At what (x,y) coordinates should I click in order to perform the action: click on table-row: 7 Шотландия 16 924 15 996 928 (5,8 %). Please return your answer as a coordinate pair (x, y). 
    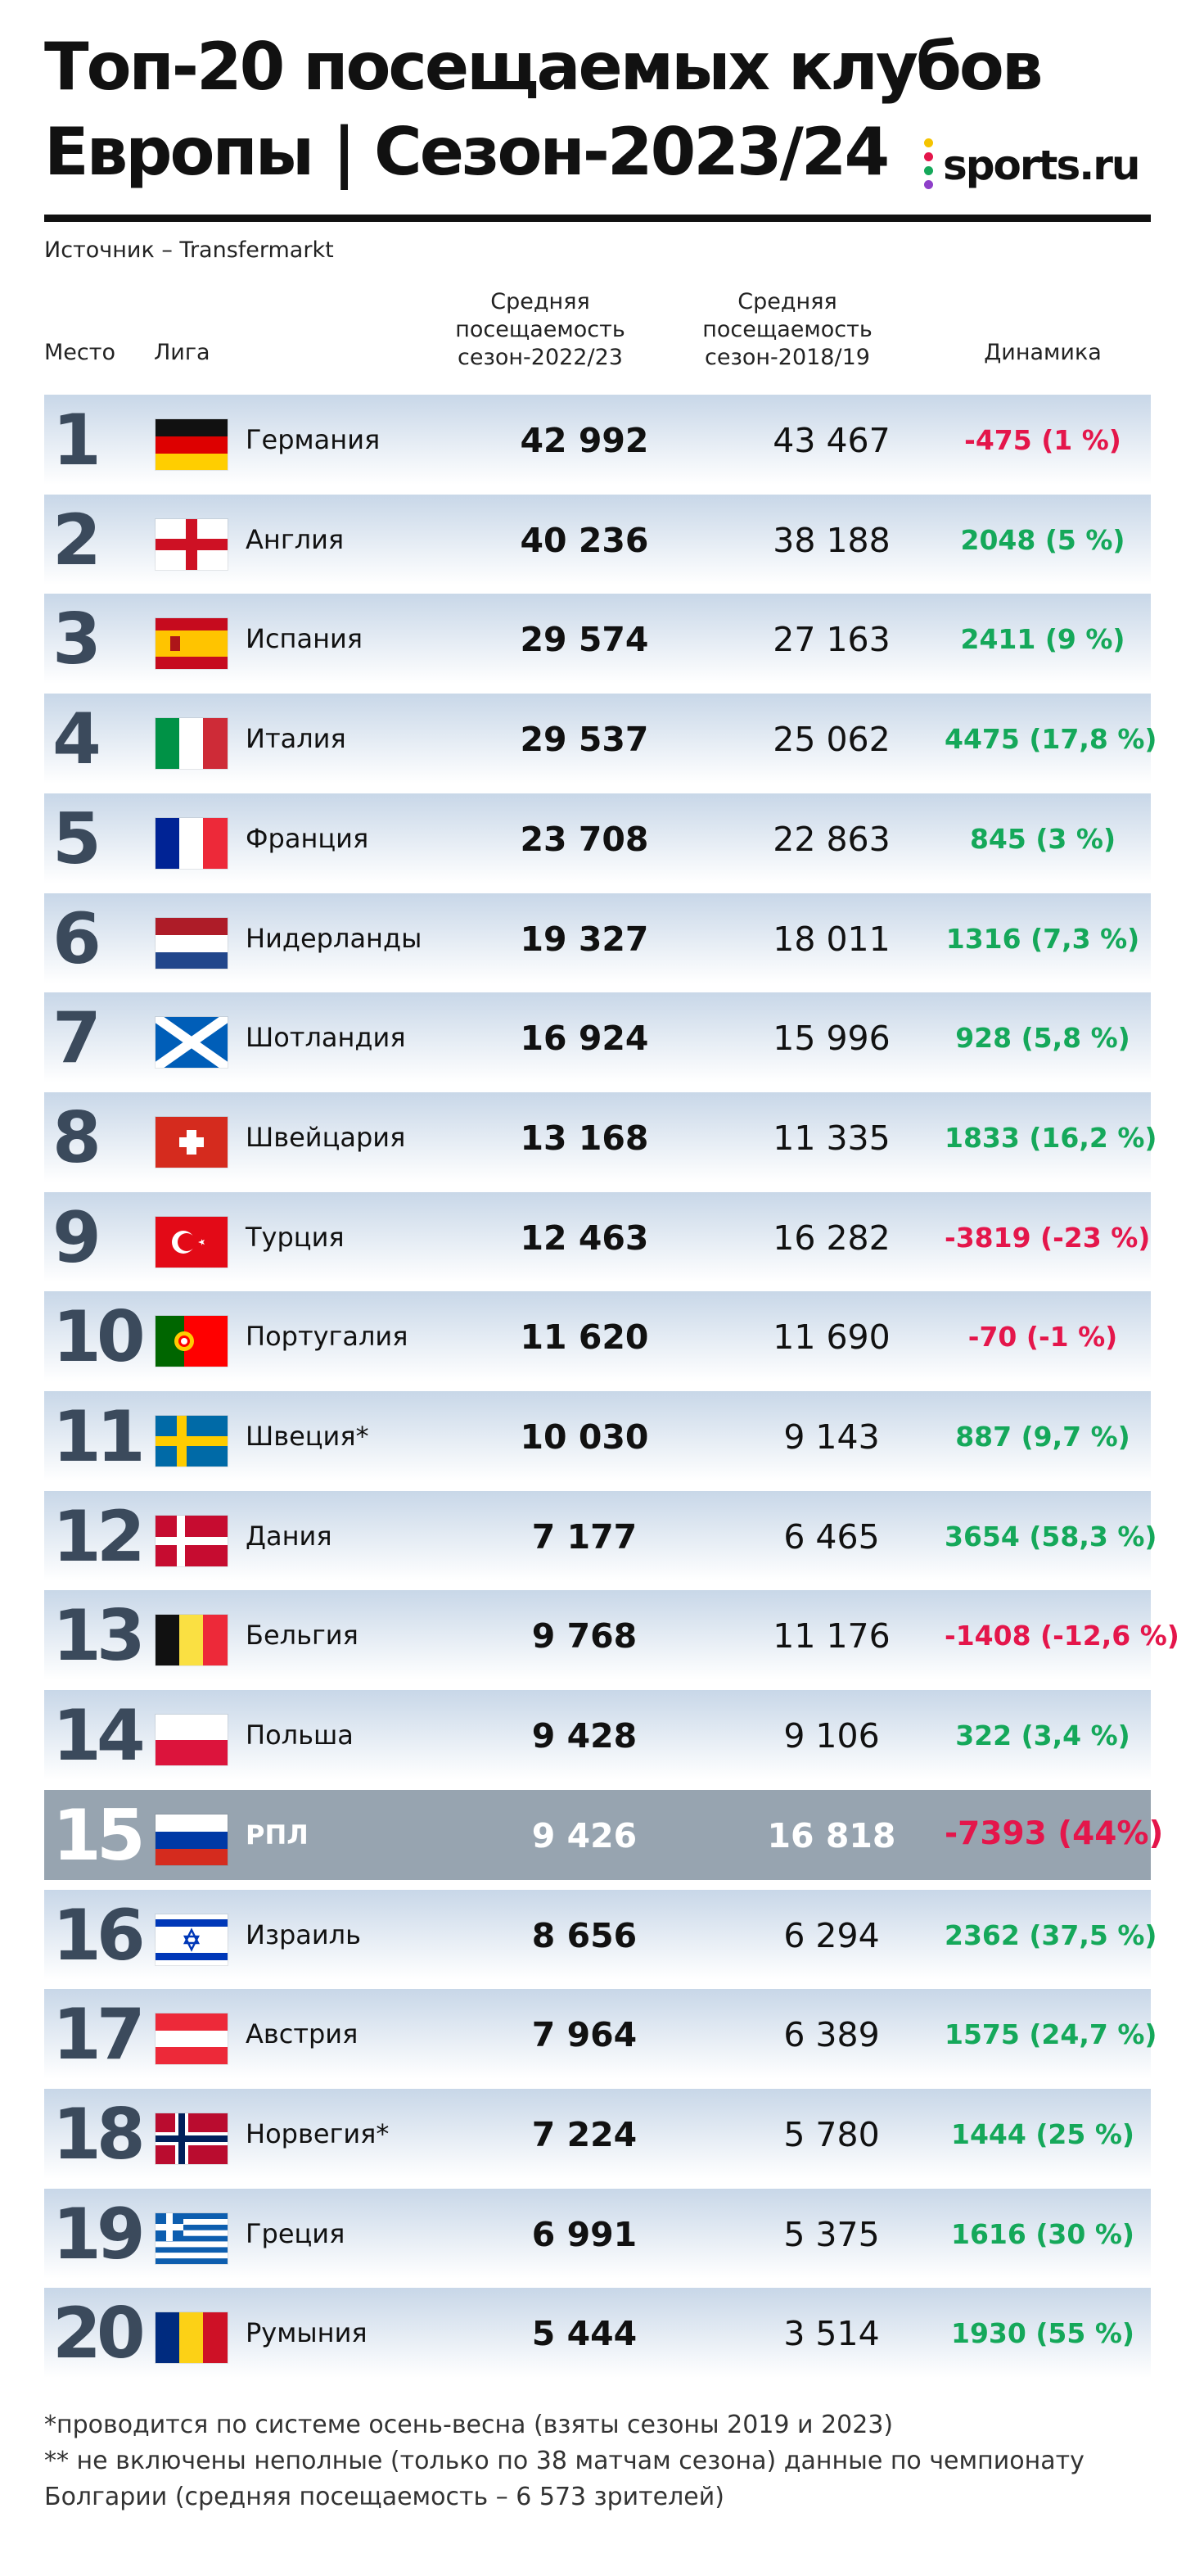
    Looking at the image, I should click on (597, 1037).